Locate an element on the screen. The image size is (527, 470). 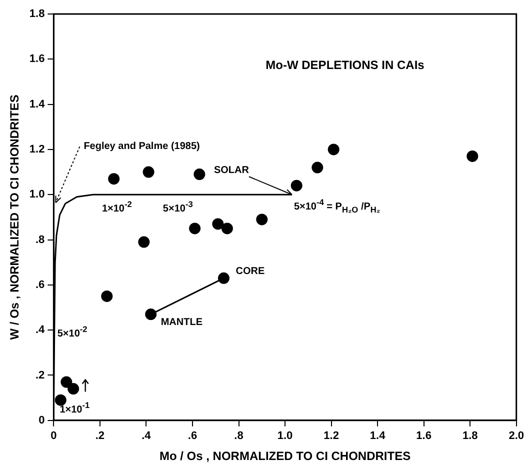
x-tick-label: 2.0 is located at coordinates (516, 436).